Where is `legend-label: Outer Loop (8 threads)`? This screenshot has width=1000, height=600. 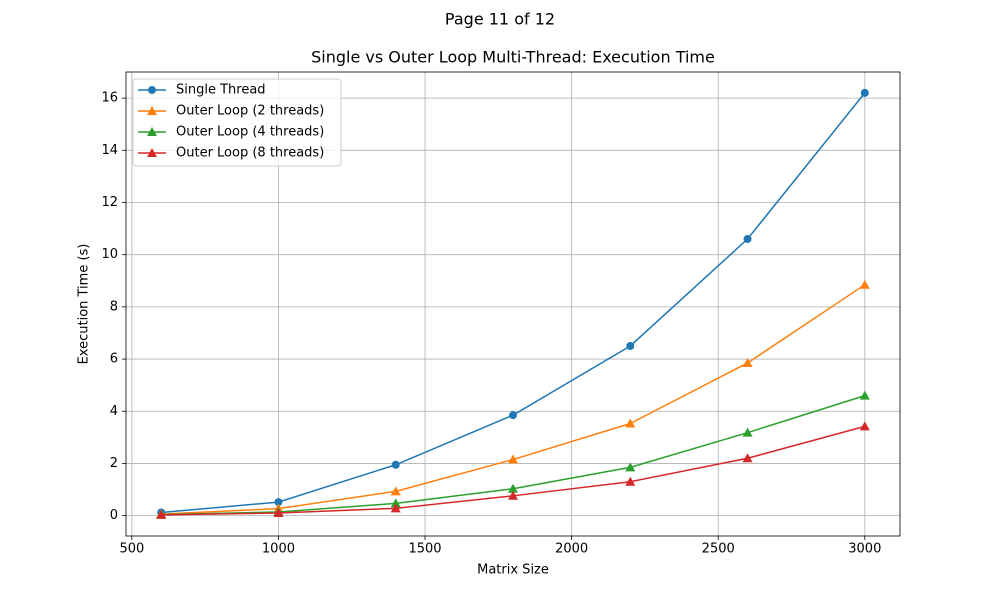
legend-label: Outer Loop (8 threads) is located at coordinates (250, 153).